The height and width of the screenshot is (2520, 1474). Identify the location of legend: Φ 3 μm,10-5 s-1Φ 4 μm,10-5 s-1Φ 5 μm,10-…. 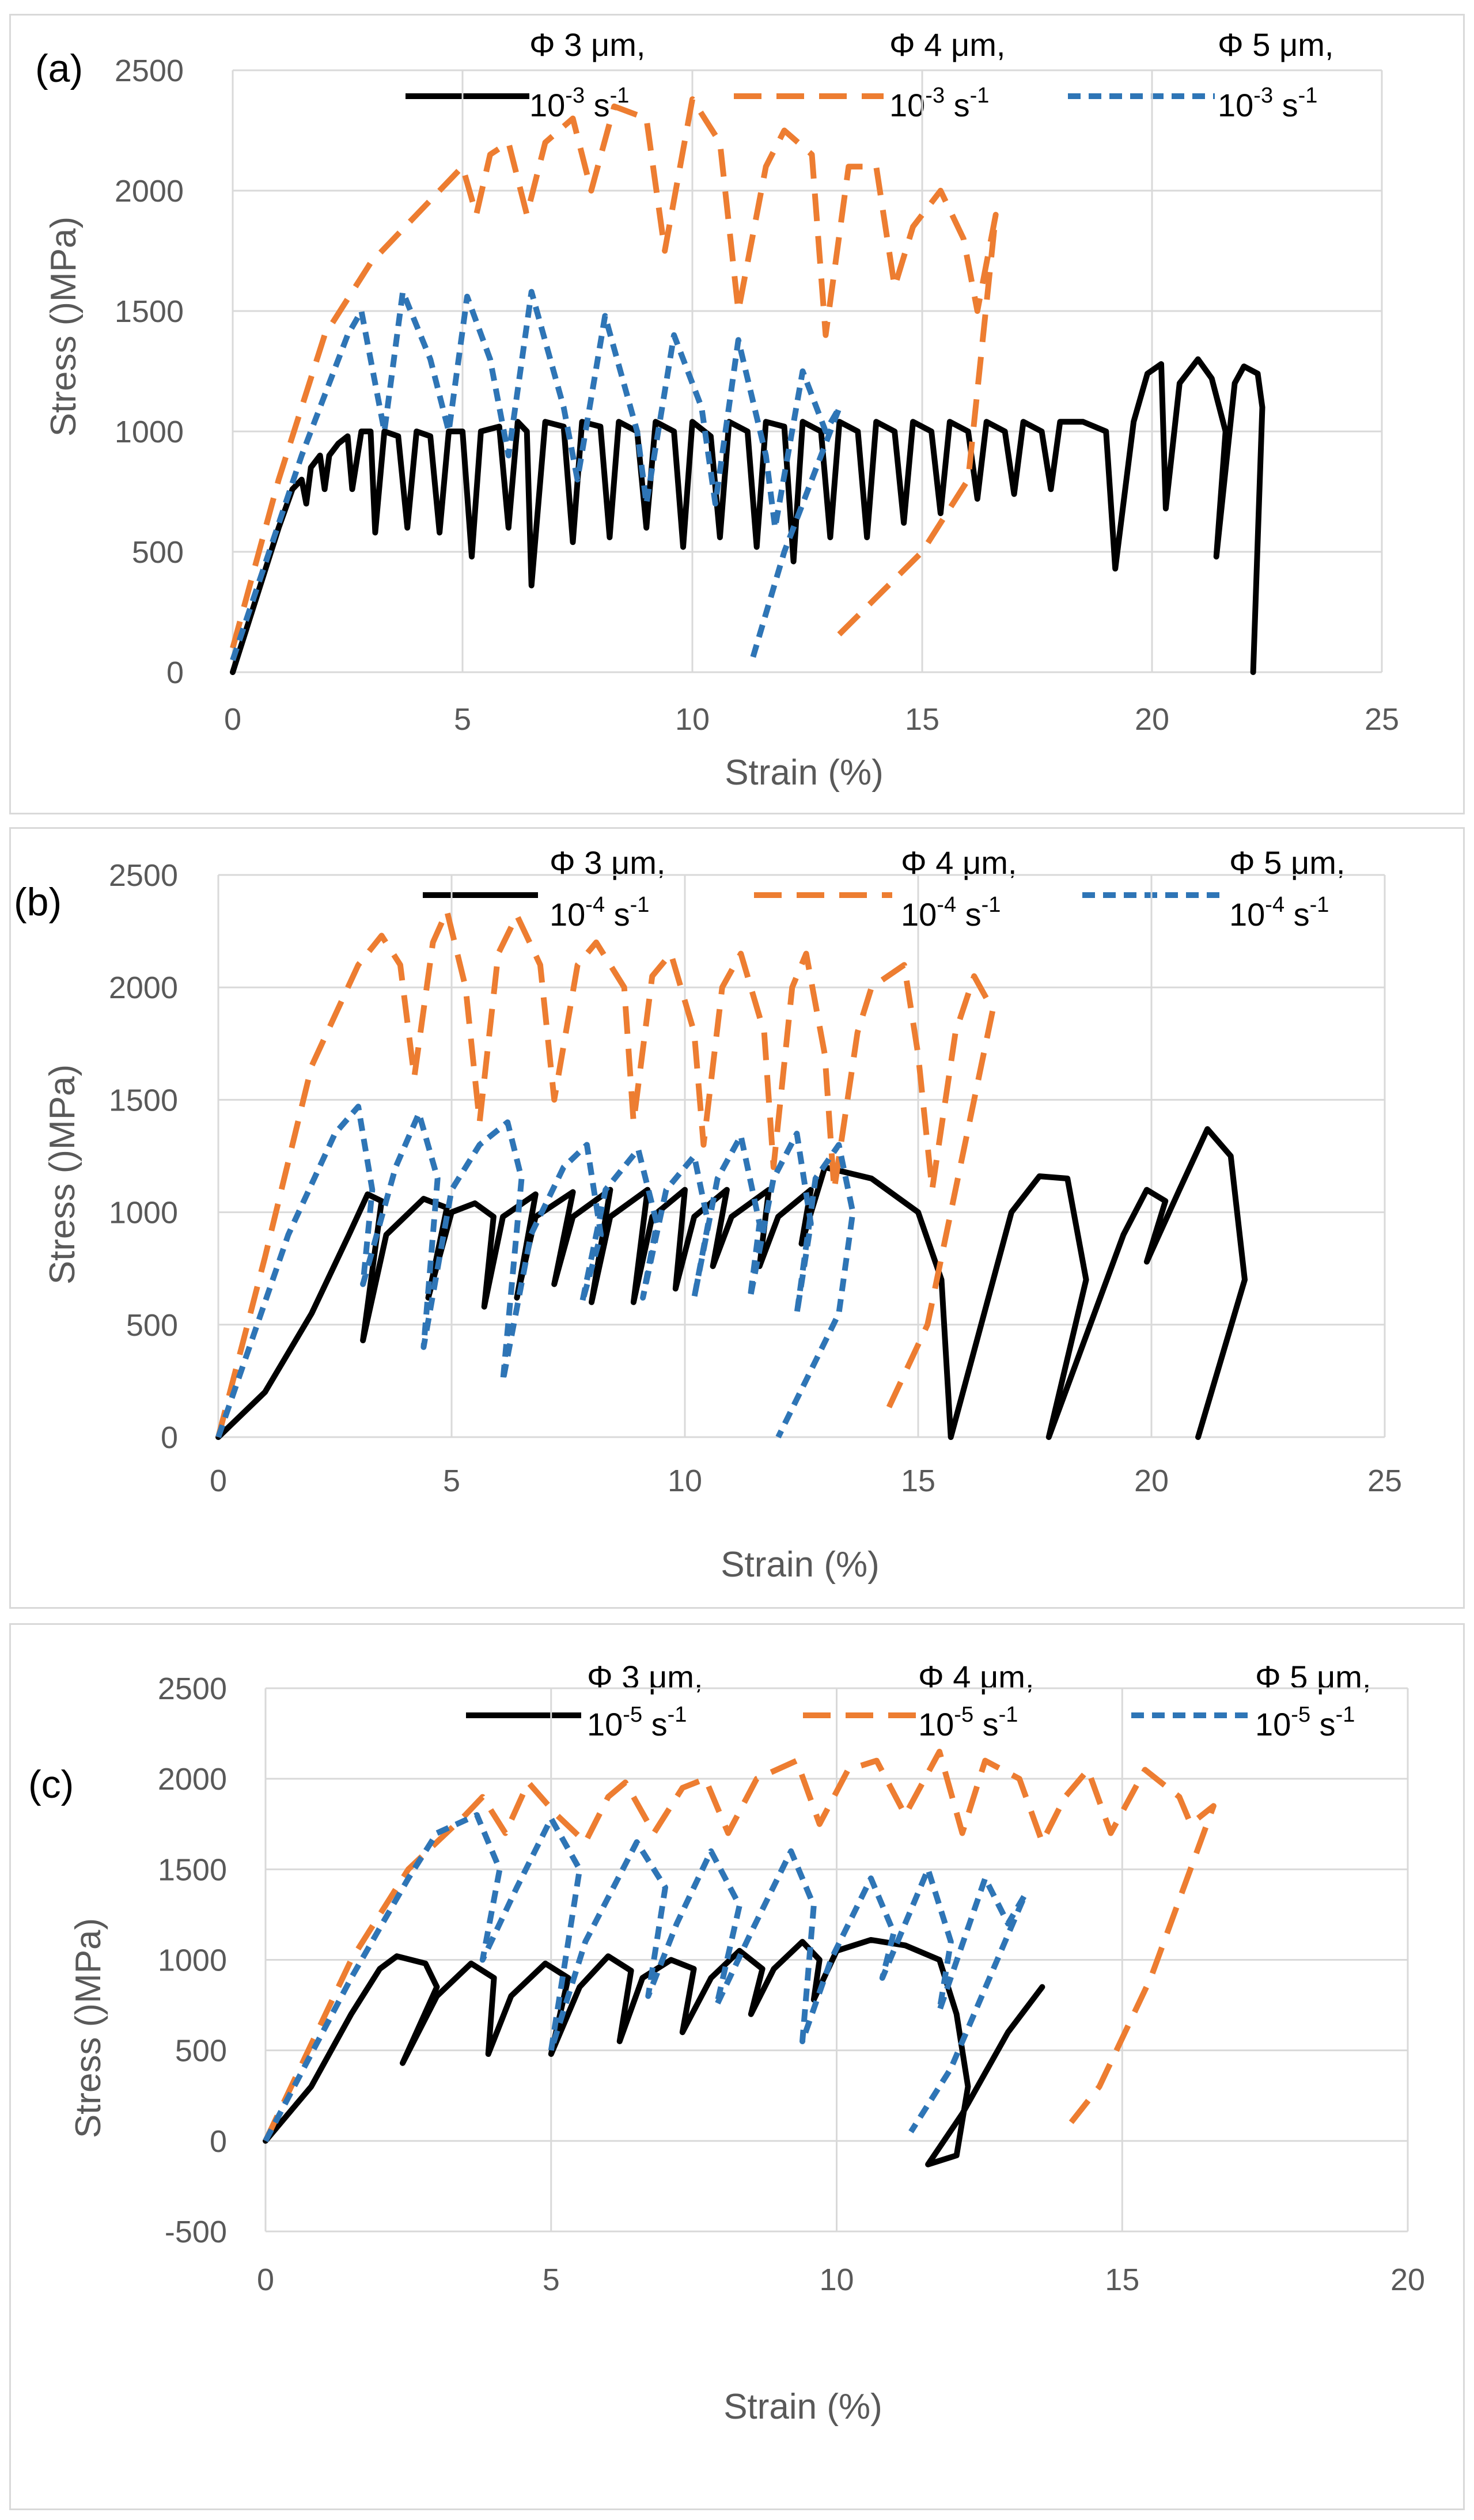
(918, 1700).